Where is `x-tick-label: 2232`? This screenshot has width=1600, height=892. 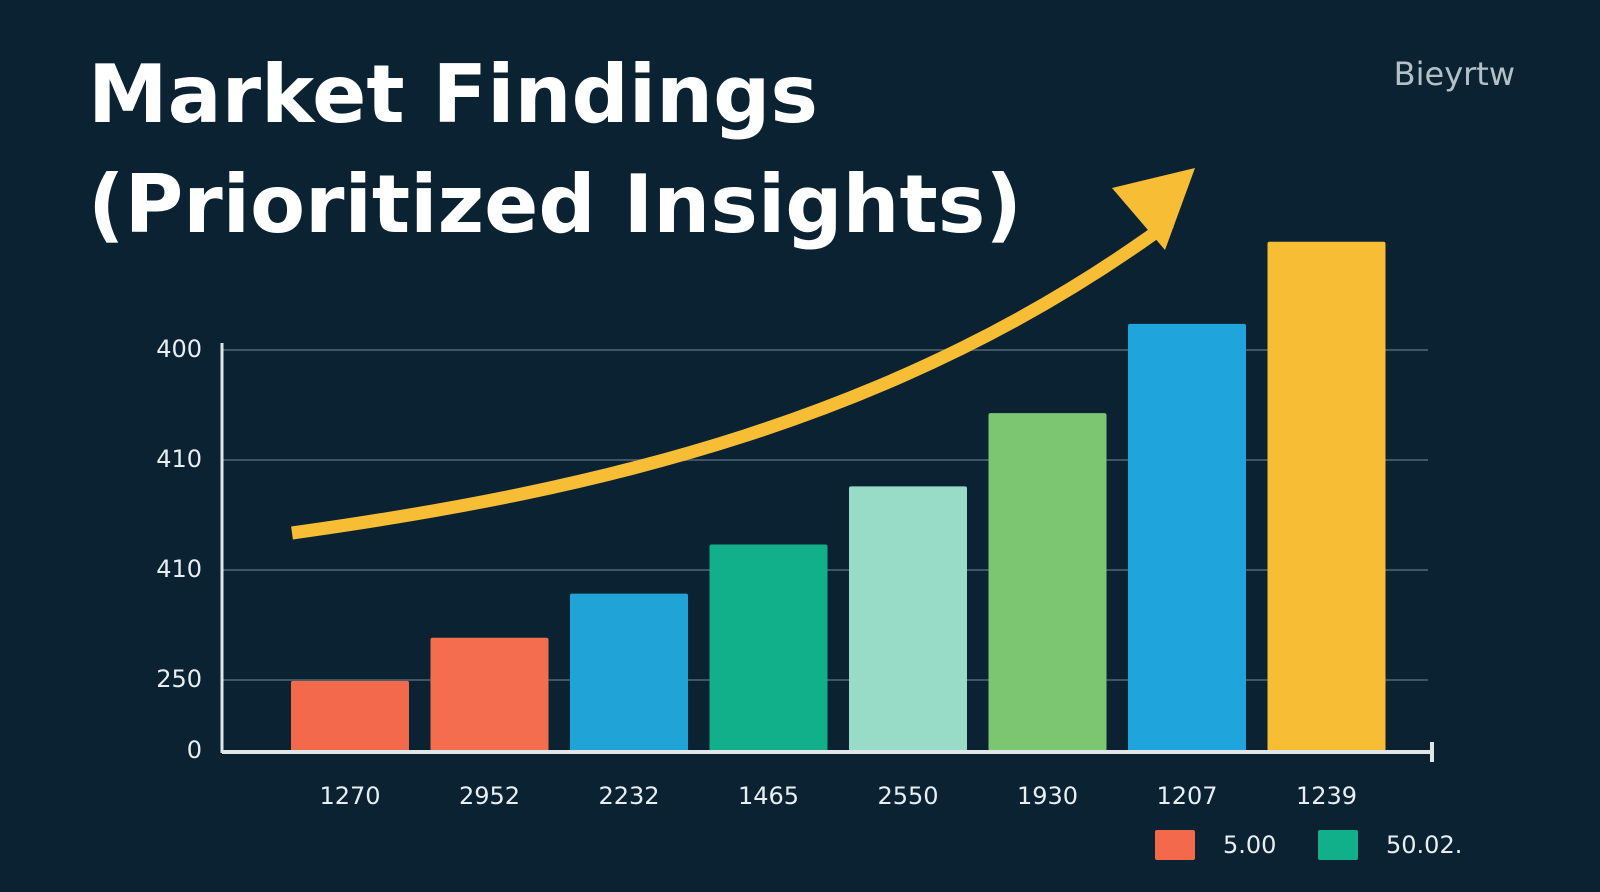 x-tick-label: 2232 is located at coordinates (628, 796).